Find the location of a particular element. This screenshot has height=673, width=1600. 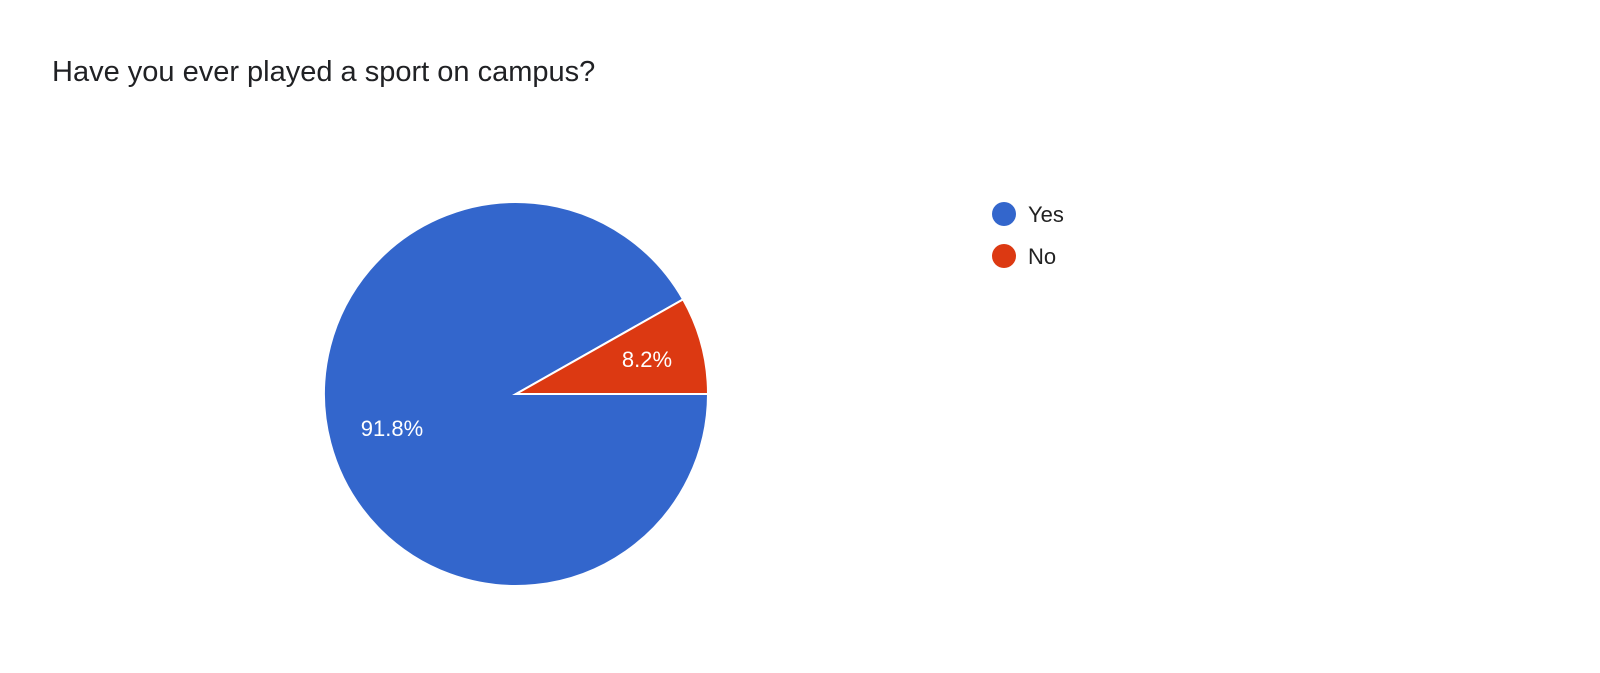

legend-item-yes: Yes is located at coordinates (1028, 214).